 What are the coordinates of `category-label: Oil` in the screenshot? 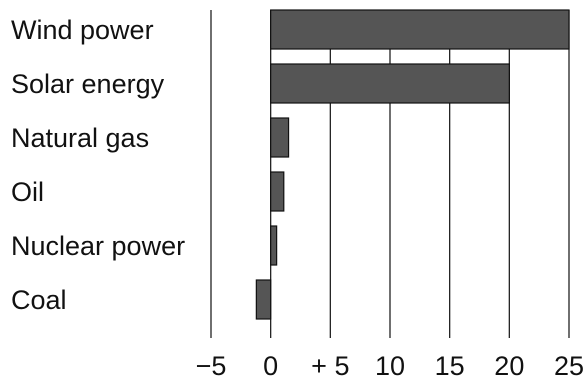 It's located at (27, 192).